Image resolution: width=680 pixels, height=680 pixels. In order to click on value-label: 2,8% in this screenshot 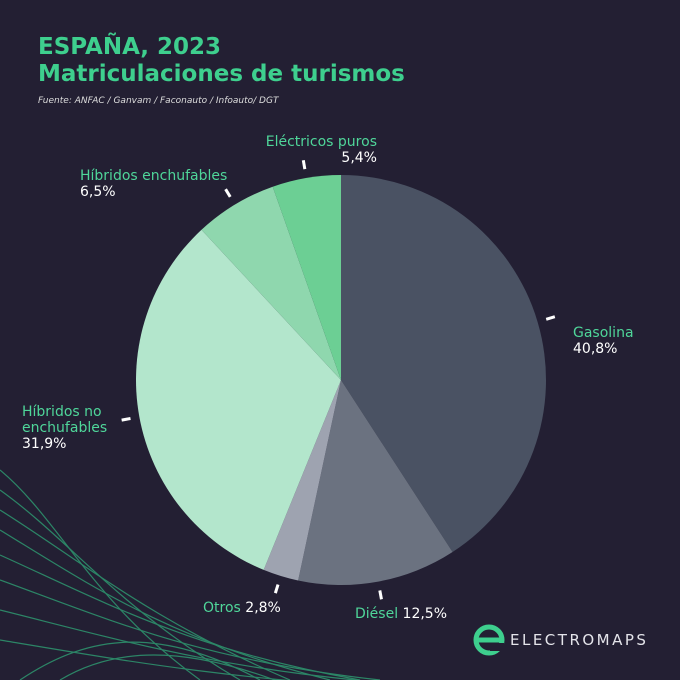, I will do `click(263, 608)`.